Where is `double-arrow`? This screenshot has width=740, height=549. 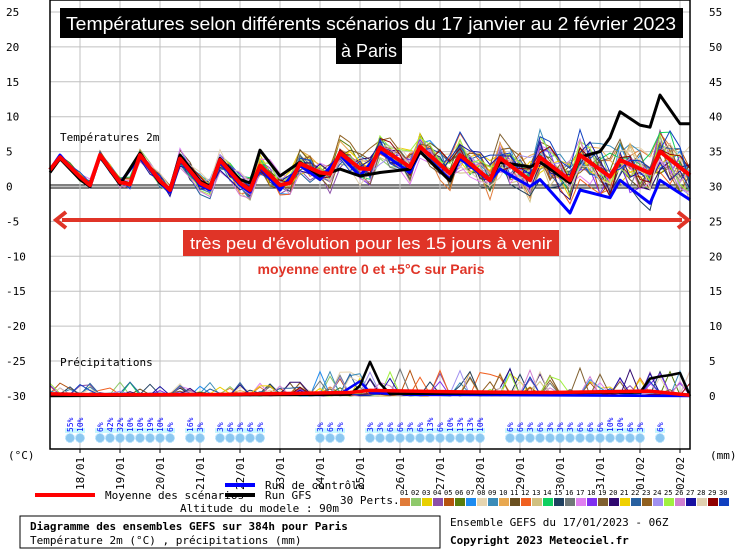
double-arrow is located at coordinates (372, 220).